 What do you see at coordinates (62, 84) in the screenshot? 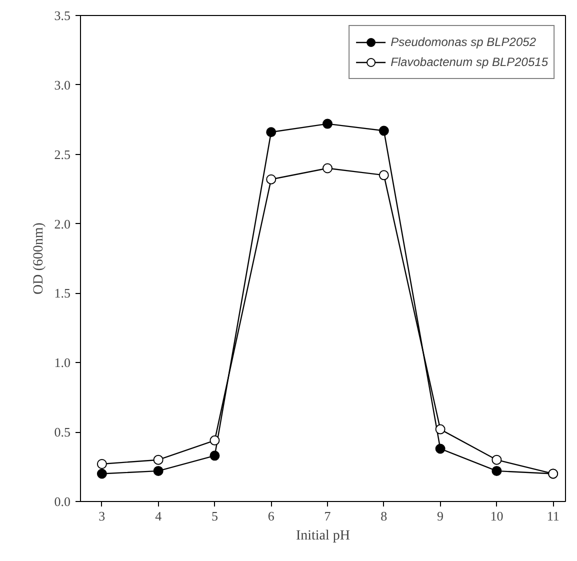
I see `y-tick-label: 3.0` at bounding box center [62, 84].